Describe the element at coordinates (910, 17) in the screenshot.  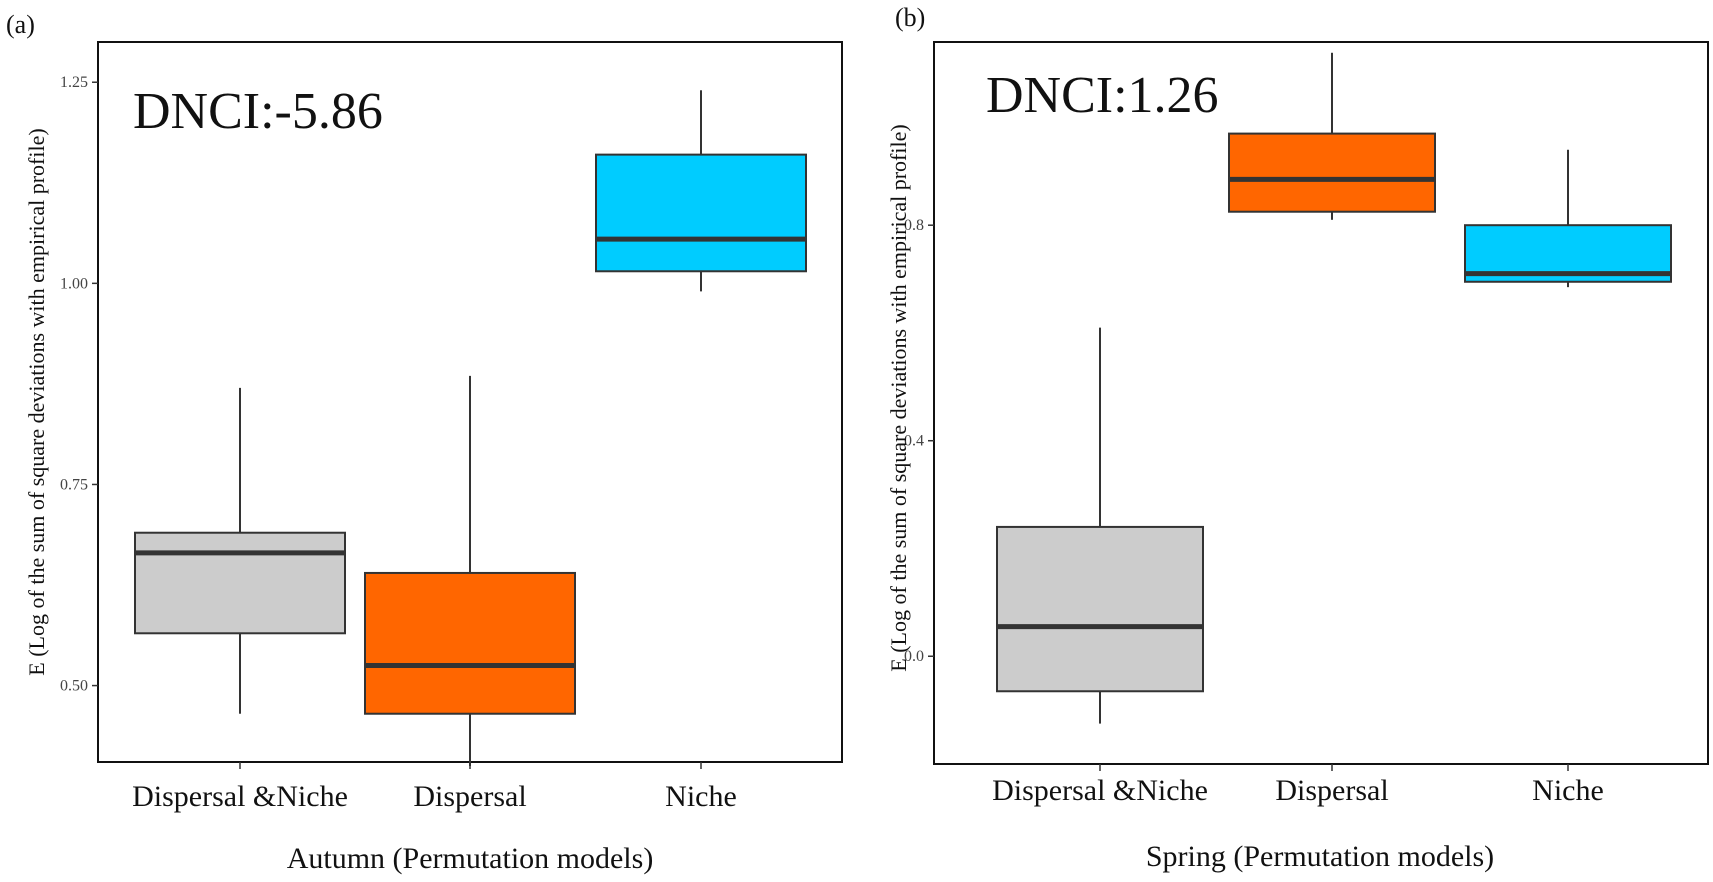
I see `panel-b-label: (b)` at that location.